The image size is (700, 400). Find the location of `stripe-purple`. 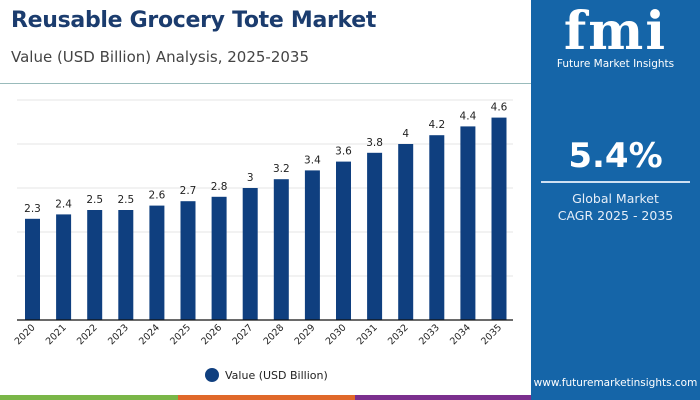

stripe-purple is located at coordinates (443, 397).